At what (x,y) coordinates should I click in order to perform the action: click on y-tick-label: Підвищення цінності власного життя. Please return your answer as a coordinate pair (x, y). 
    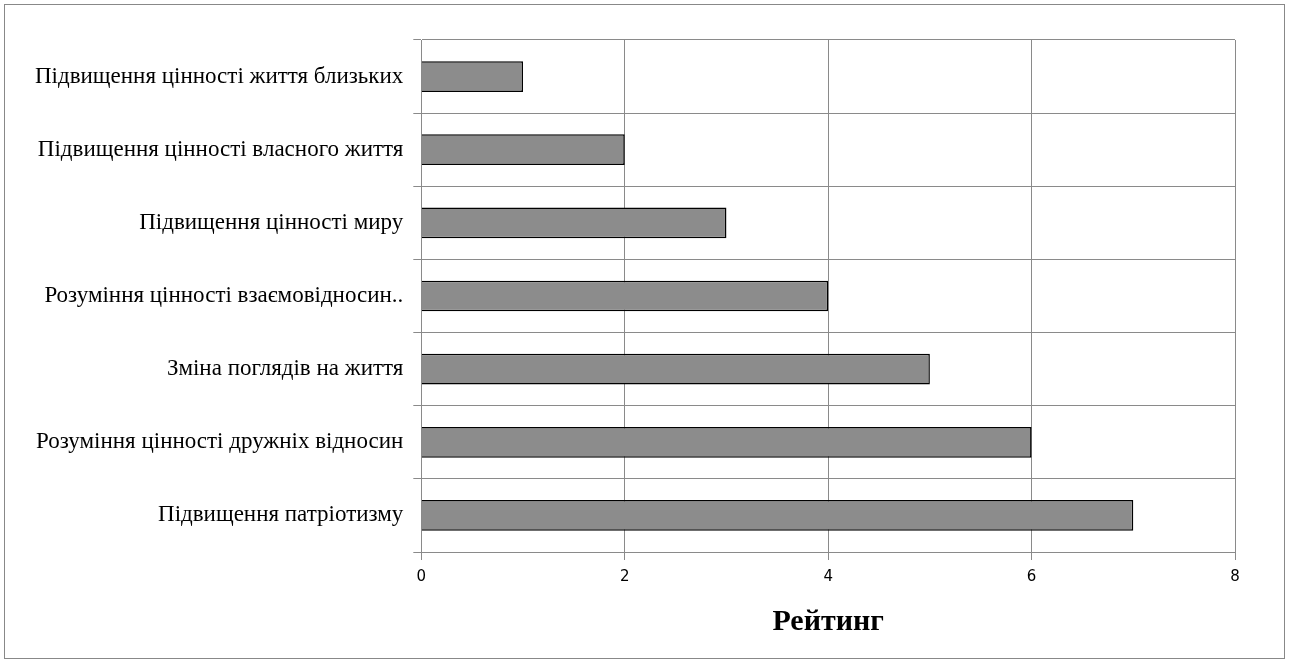
    Looking at the image, I should click on (220, 148).